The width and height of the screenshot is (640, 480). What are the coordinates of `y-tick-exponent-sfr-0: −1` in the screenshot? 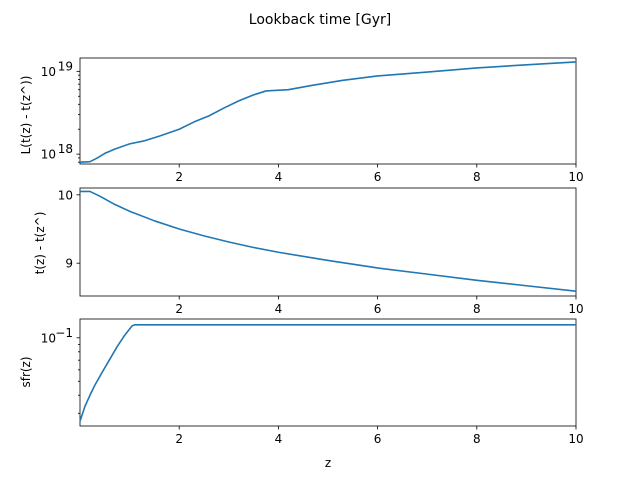 It's located at (64, 333).